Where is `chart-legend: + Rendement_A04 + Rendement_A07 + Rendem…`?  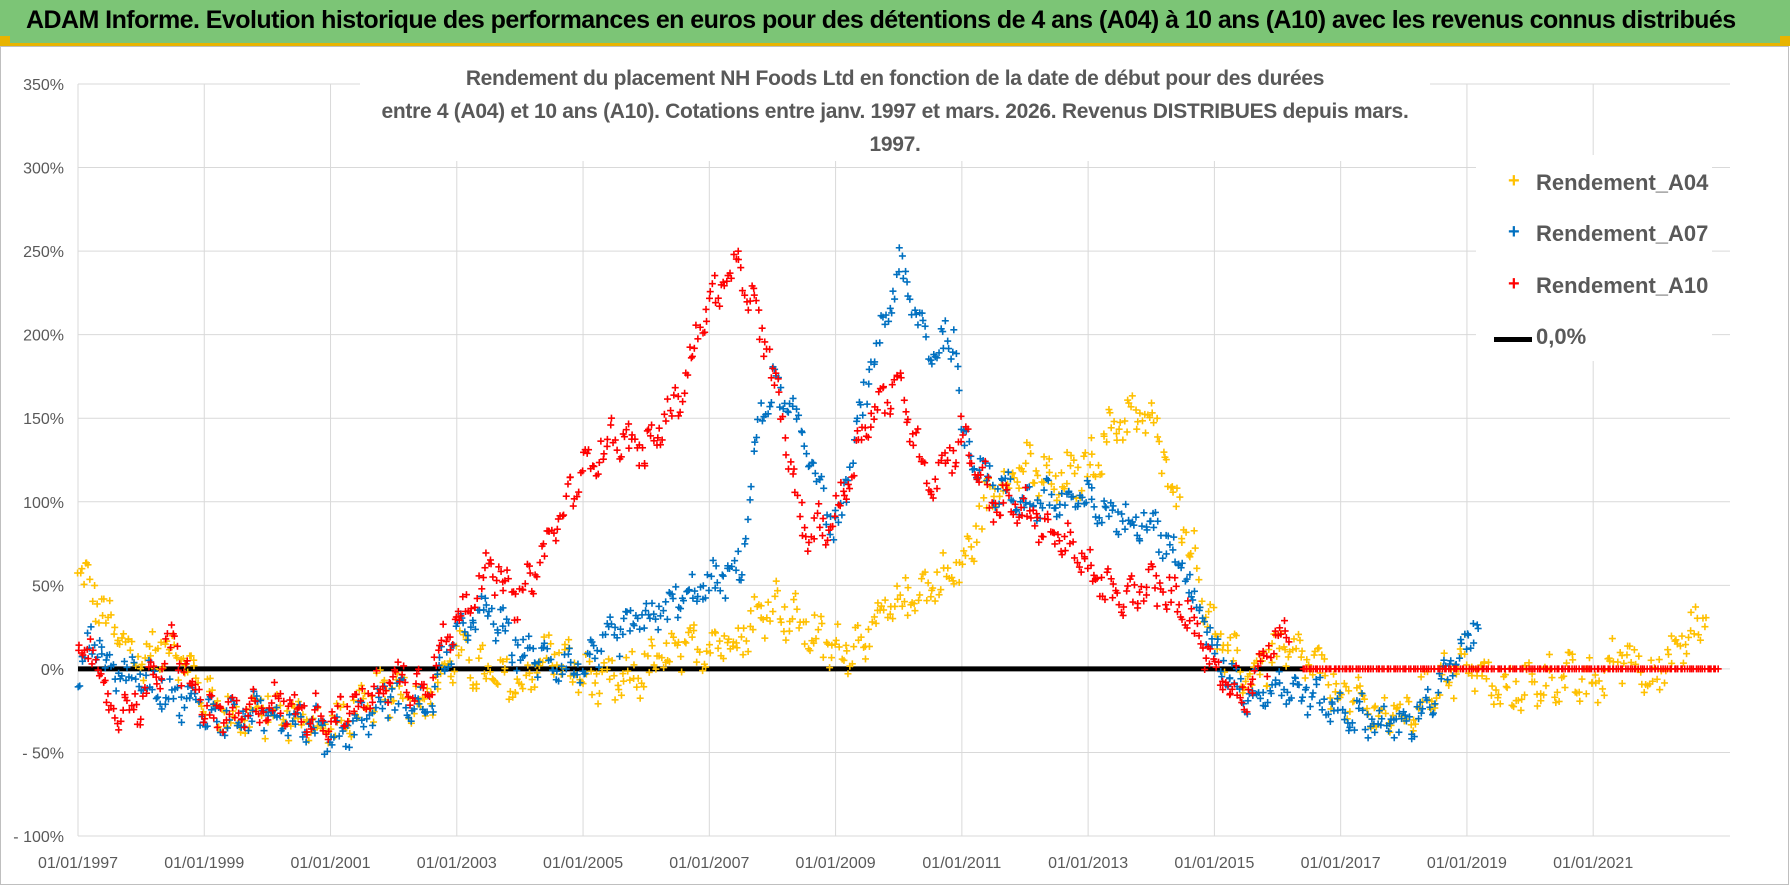 chart-legend: + Rendement_A04 + Rendement_A07 + Rendem… is located at coordinates (1594, 258).